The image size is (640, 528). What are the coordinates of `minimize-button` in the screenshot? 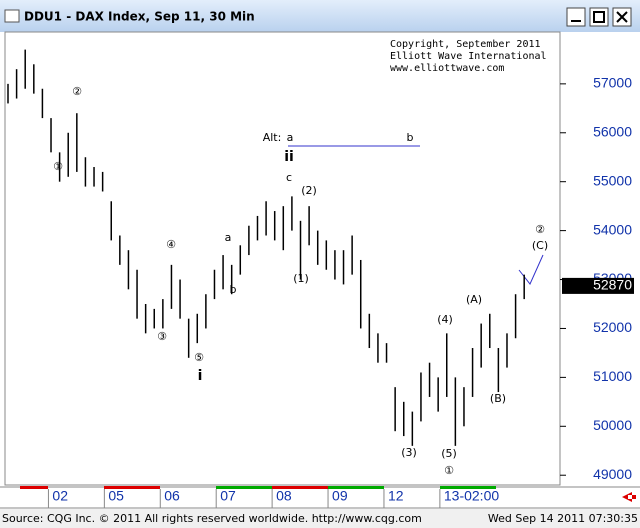 It's located at (576, 17).